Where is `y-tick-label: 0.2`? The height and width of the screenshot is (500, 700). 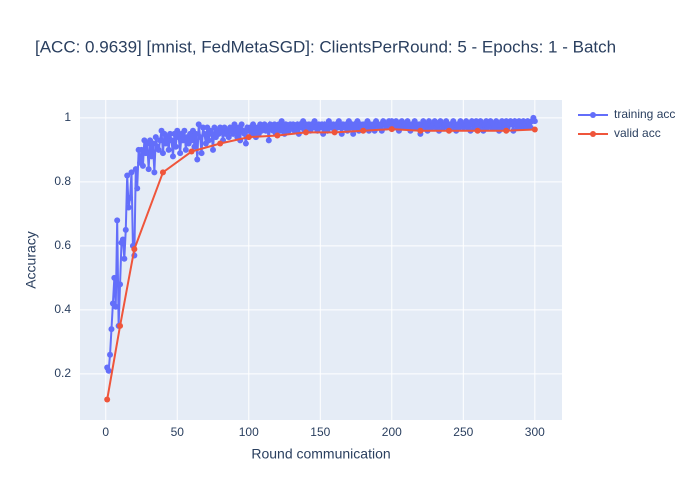
y-tick-label: 0.2 is located at coordinates (62, 373).